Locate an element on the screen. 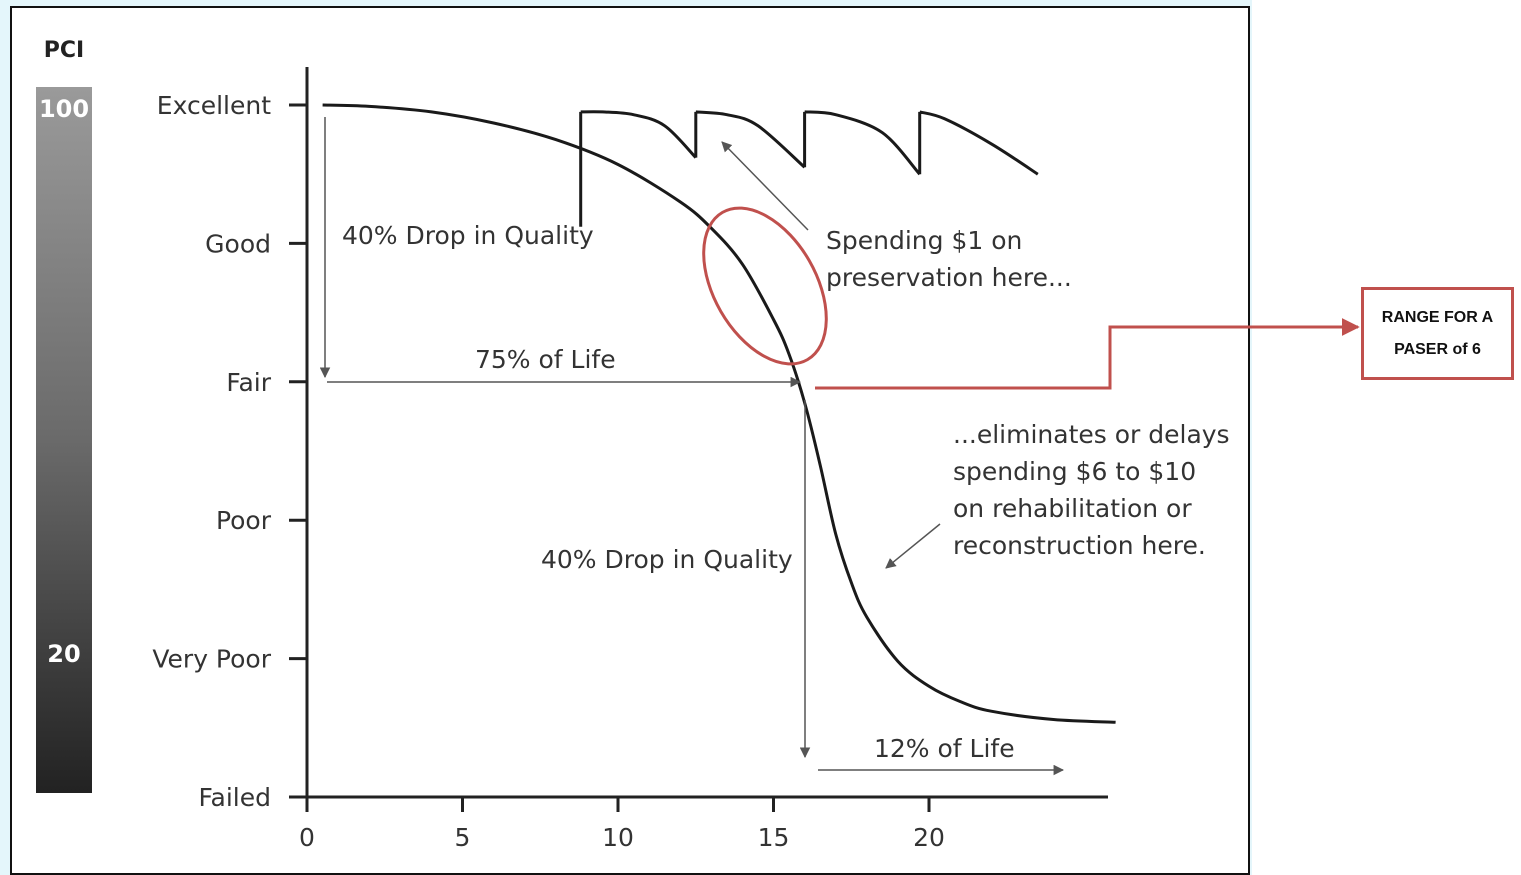 This screenshot has height=875, width=1521. elim-label-line2: spending $6 to $10 is located at coordinates (1074, 471).